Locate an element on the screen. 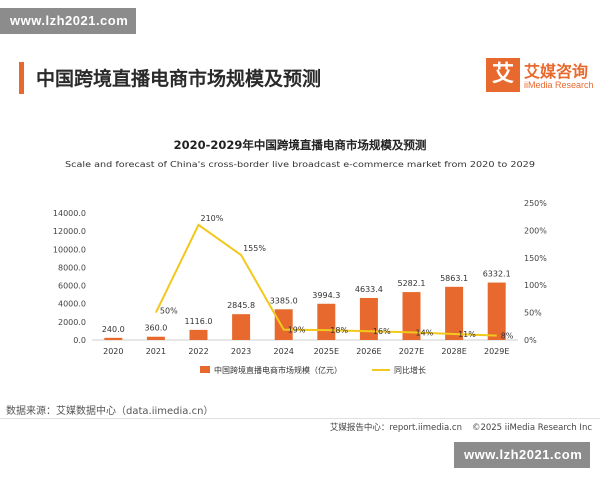  bar-value-label: 1116.0 is located at coordinates (199, 321).